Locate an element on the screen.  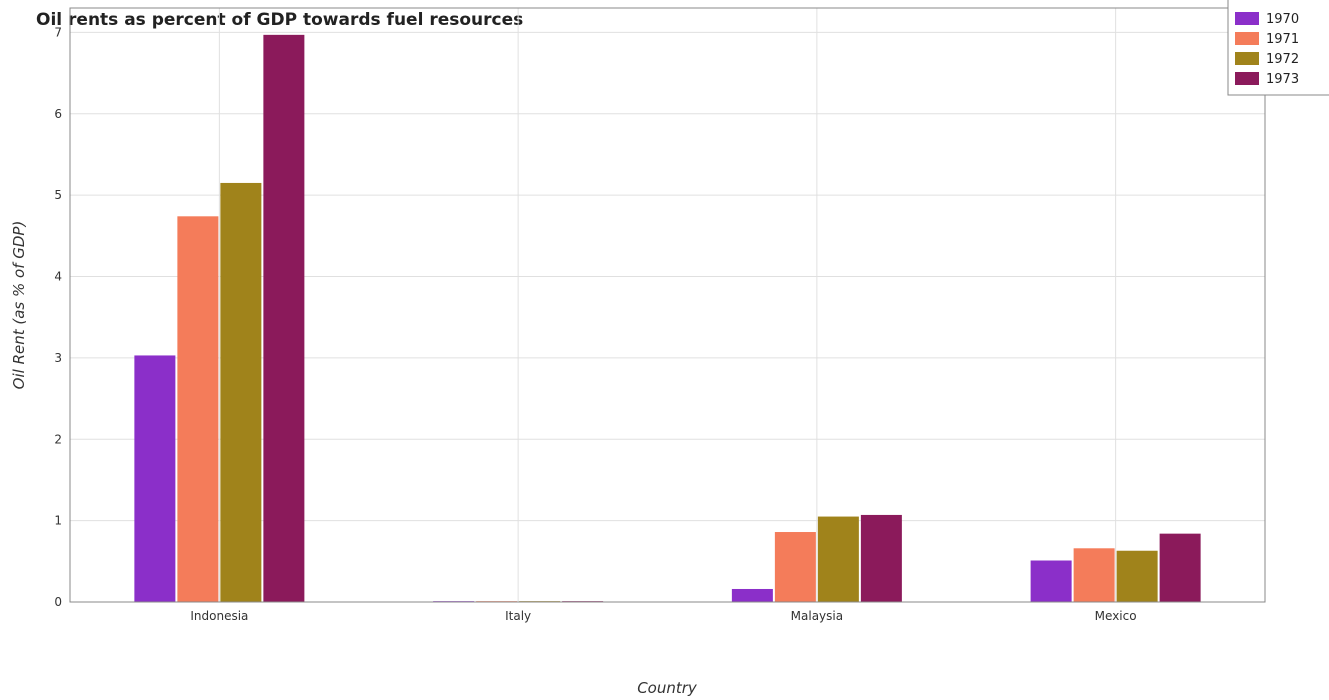
bar-1972-malaysia is located at coordinates (838, 559).